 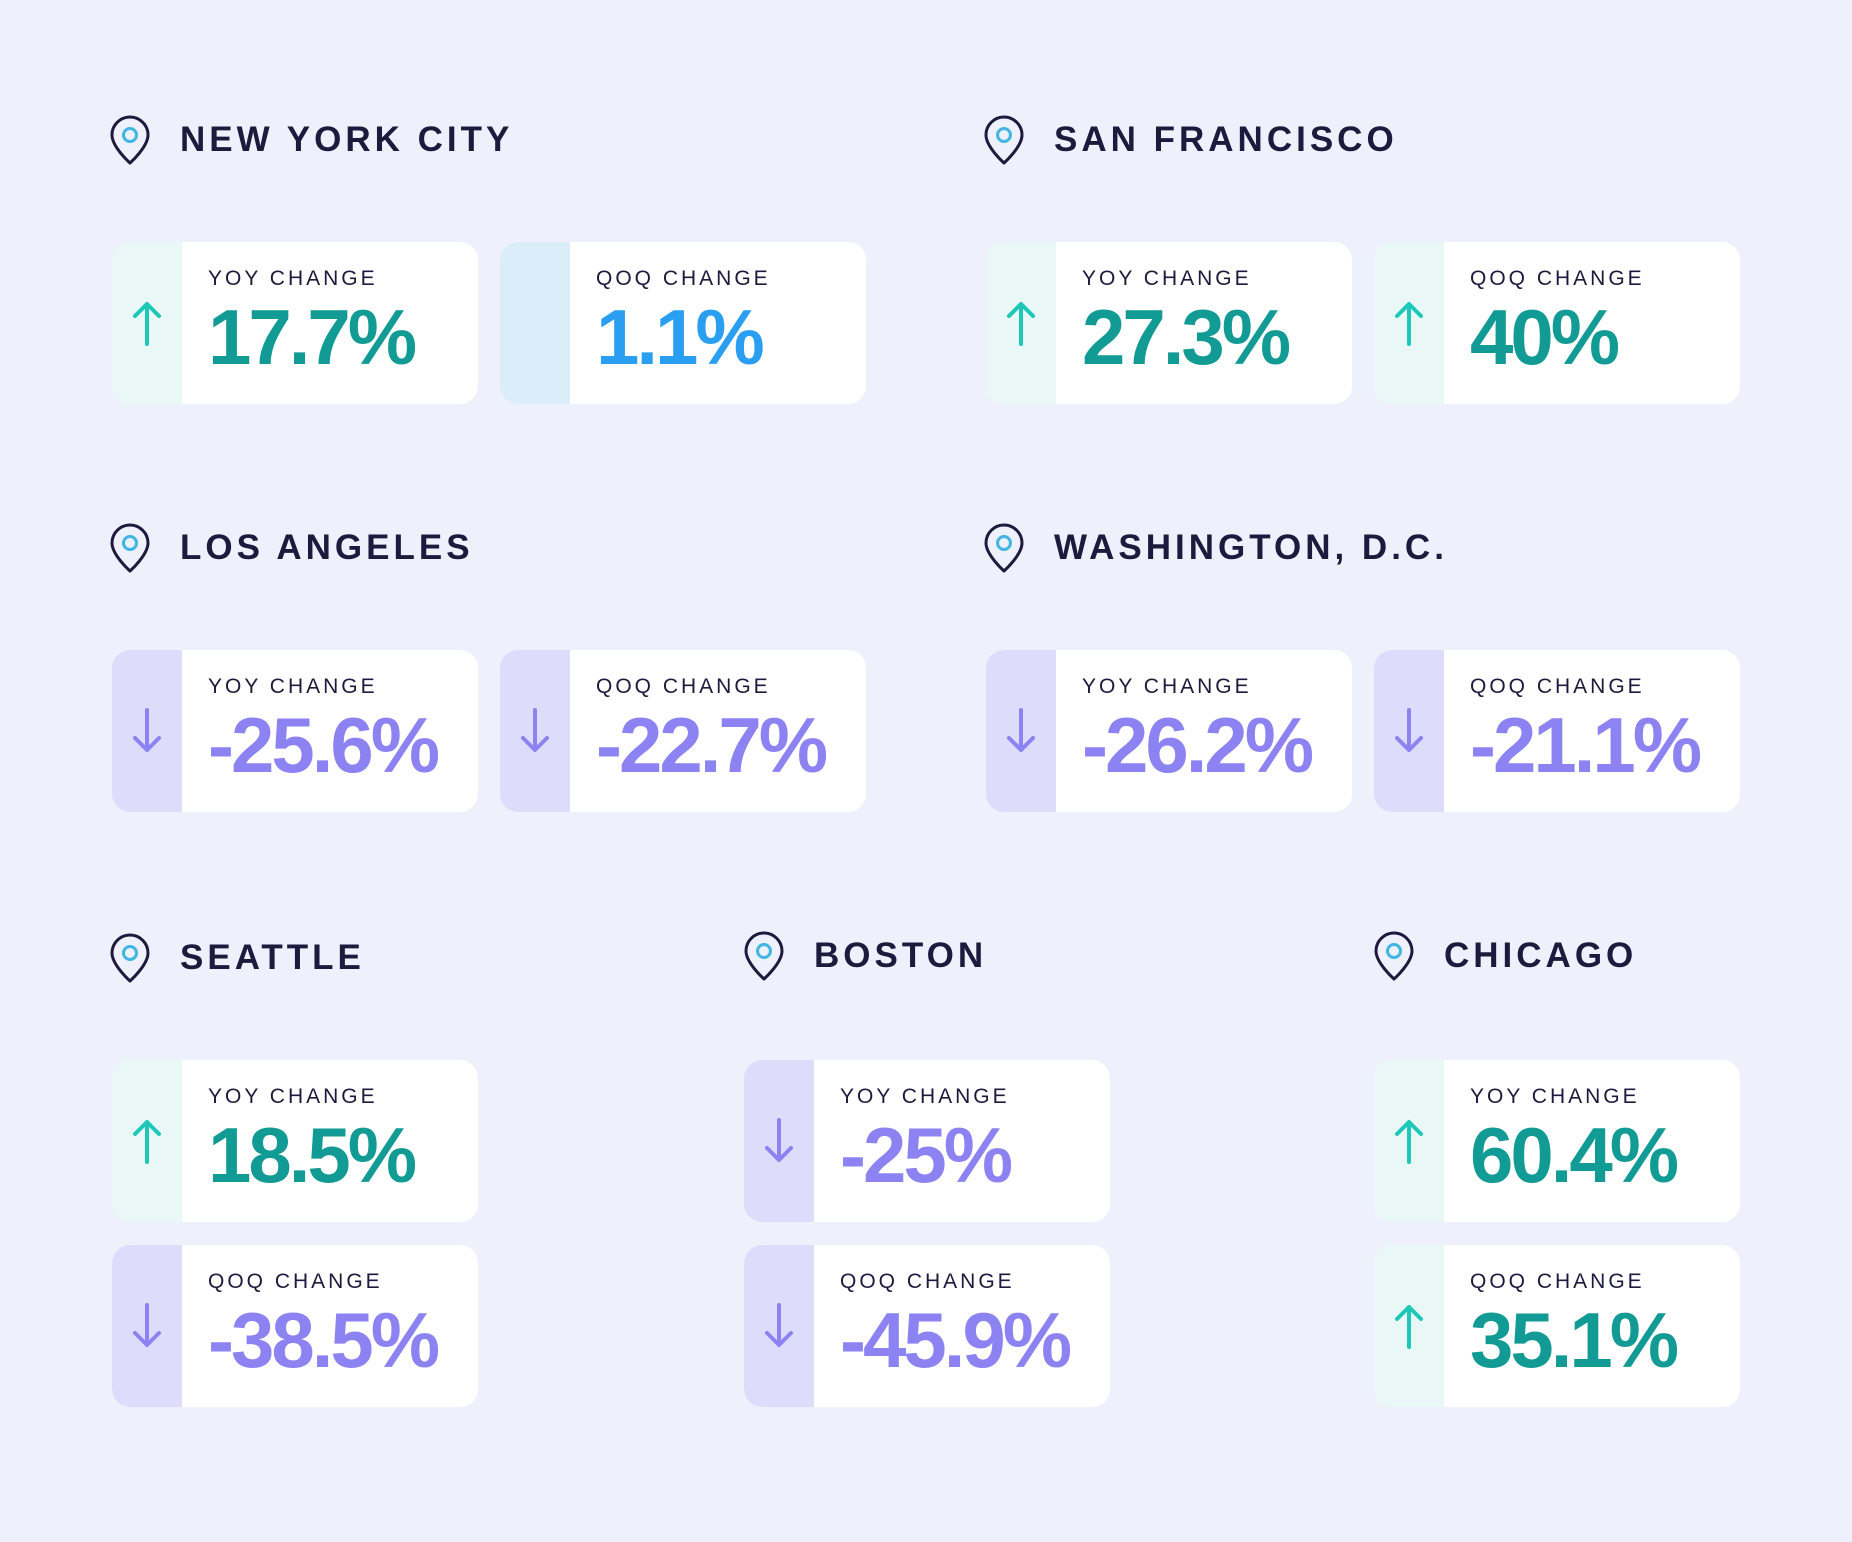 I want to click on qoq-change-card: QOQ CHANGE 1.1%, so click(x=683, y=323).